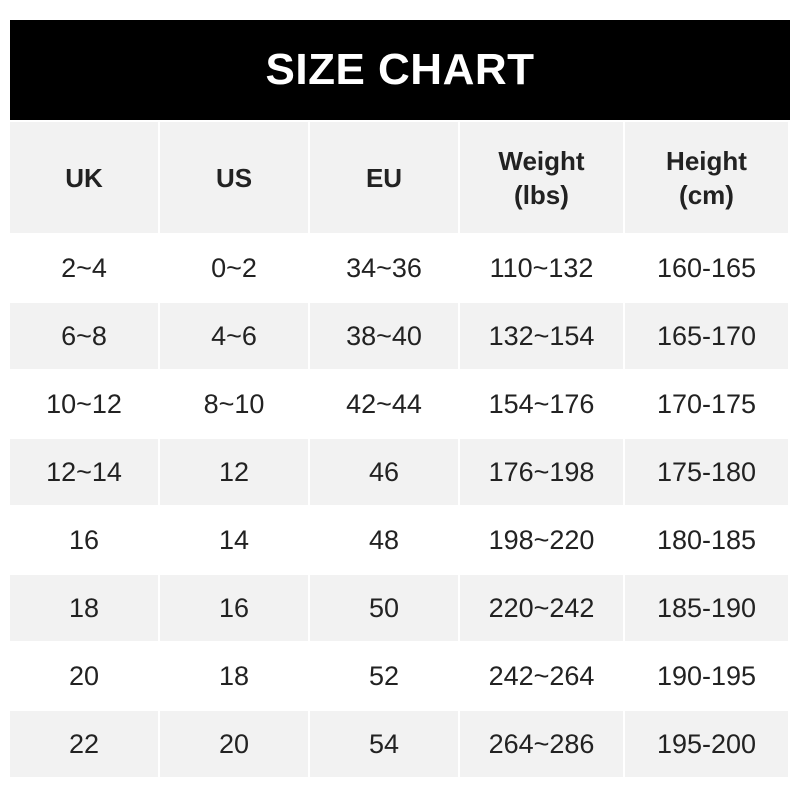 The image size is (800, 800). I want to click on header-row: UK US EU Weight (lbs) Height (cm), so click(399, 177).